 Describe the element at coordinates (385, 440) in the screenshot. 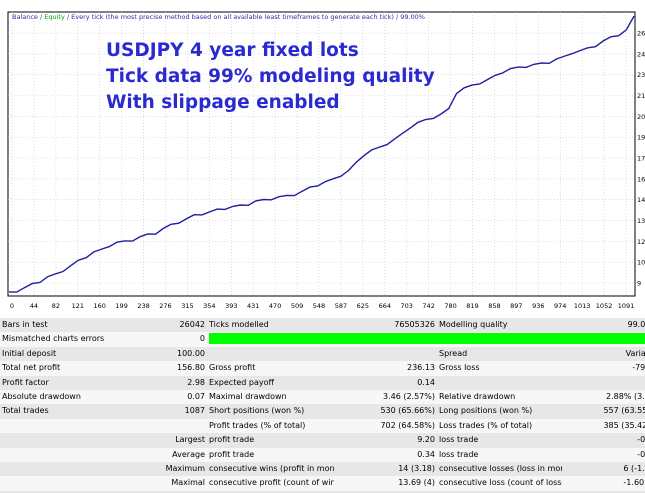

I see `report-value-b: 9.20` at that location.